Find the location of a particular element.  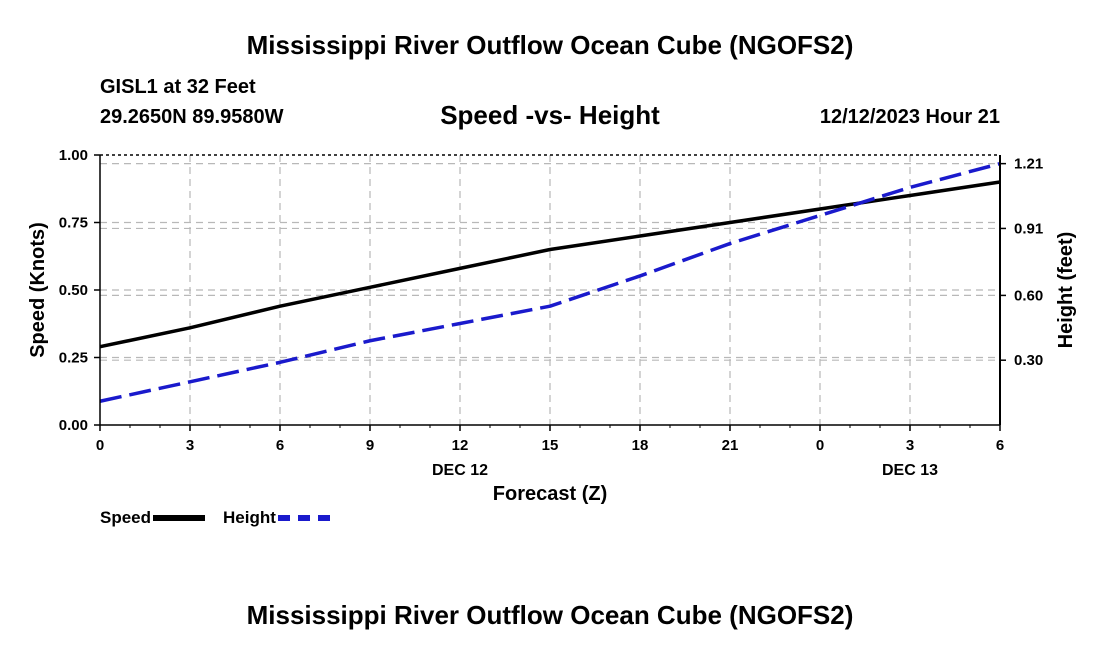

y-axis-title: Speed (Knots) is located at coordinates (38, 290).